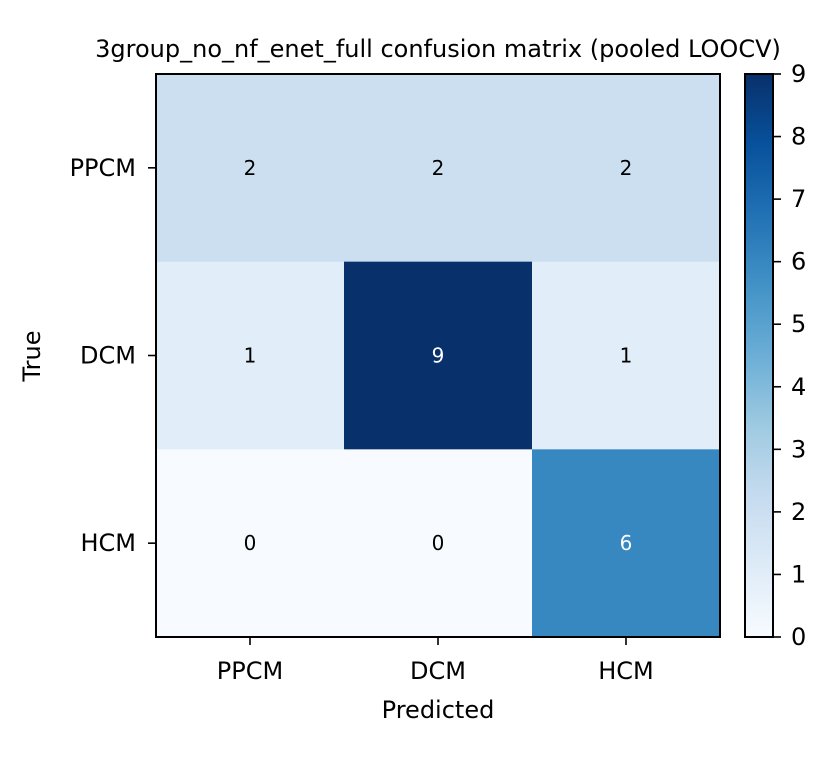  Describe the element at coordinates (626, 671) in the screenshot. I see `x-tick-label: HCM` at that location.